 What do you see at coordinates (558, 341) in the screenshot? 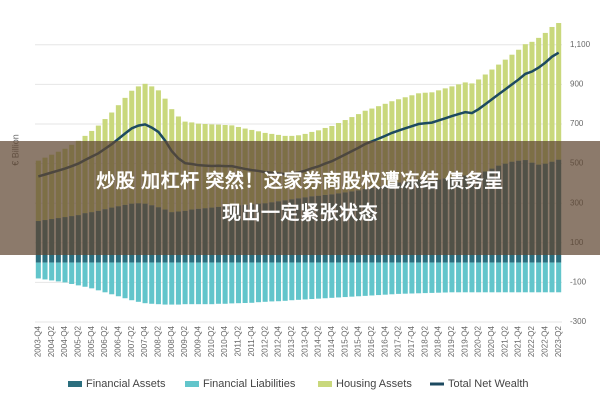
I see `x-tick-label: 2023-Q2` at bounding box center [558, 341].